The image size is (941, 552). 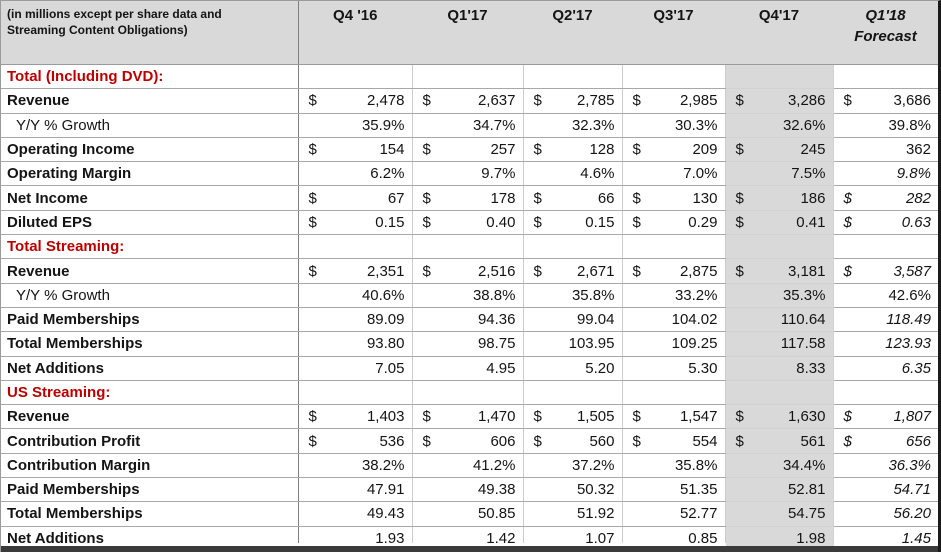 I want to click on cell-value: 54.75, so click(x=806, y=514).